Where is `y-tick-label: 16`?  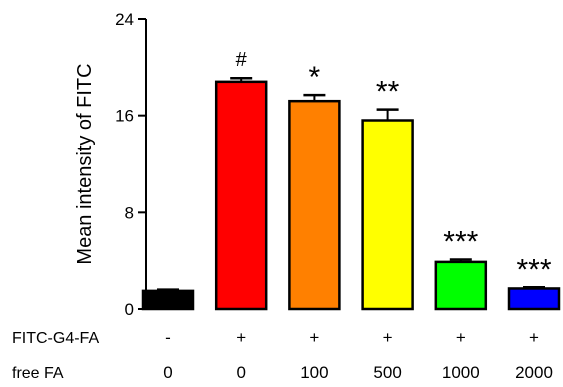 y-tick-label: 16 is located at coordinates (124, 116).